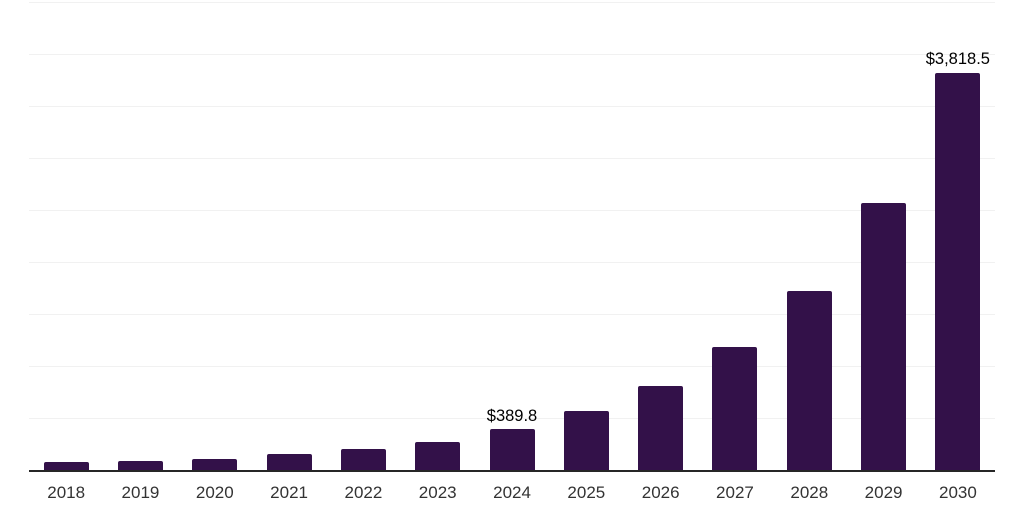 The height and width of the screenshot is (512, 1024). Describe the element at coordinates (735, 492) in the screenshot. I see `x-tick-2027: 2027` at that location.